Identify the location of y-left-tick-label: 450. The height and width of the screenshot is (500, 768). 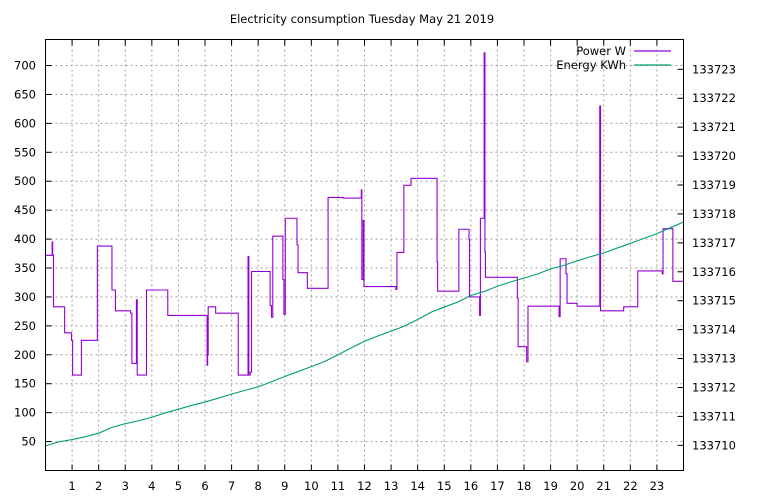
(25, 210).